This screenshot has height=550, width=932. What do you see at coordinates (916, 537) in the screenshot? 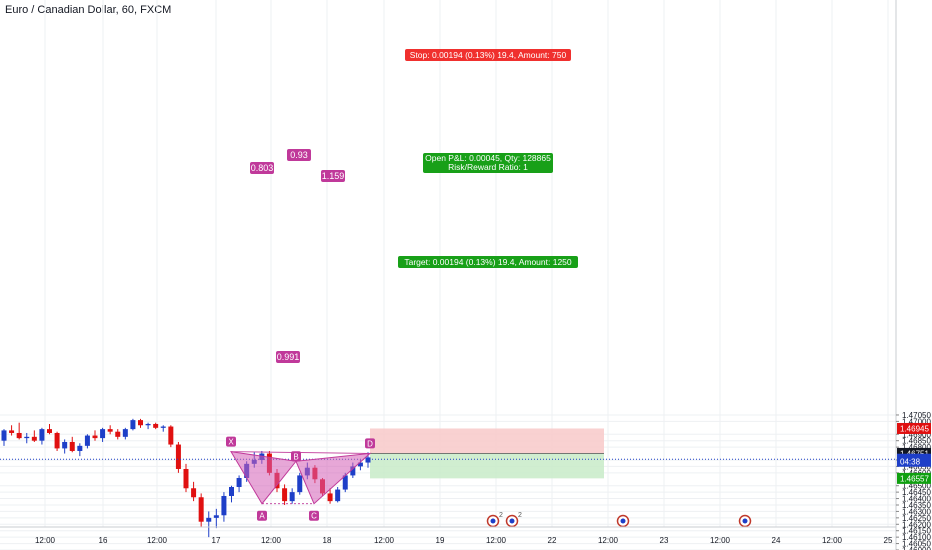
I see `price-tick-label: 1.46100` at bounding box center [916, 537].